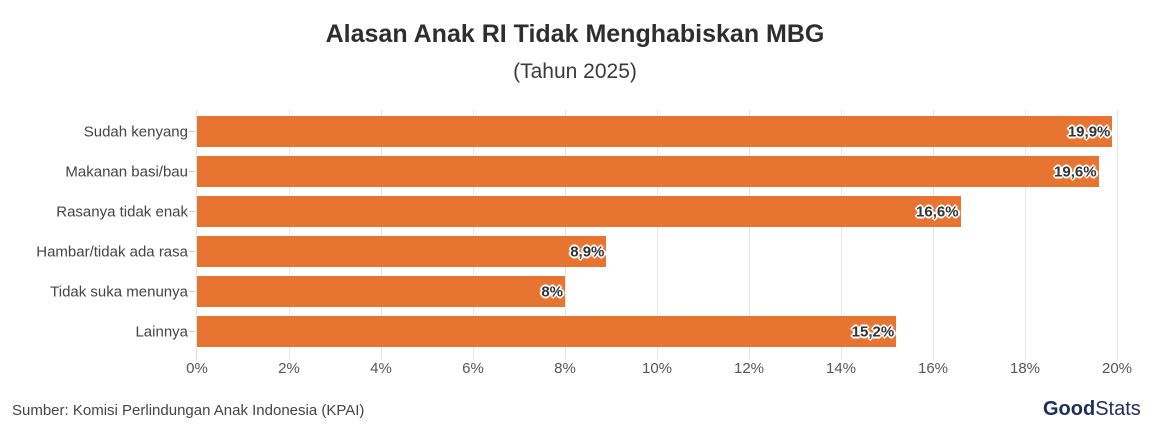 Image resolution: width=1150 pixels, height=438 pixels. What do you see at coordinates (873, 331) in the screenshot?
I see `bar-value-label: 15,2%` at bounding box center [873, 331].